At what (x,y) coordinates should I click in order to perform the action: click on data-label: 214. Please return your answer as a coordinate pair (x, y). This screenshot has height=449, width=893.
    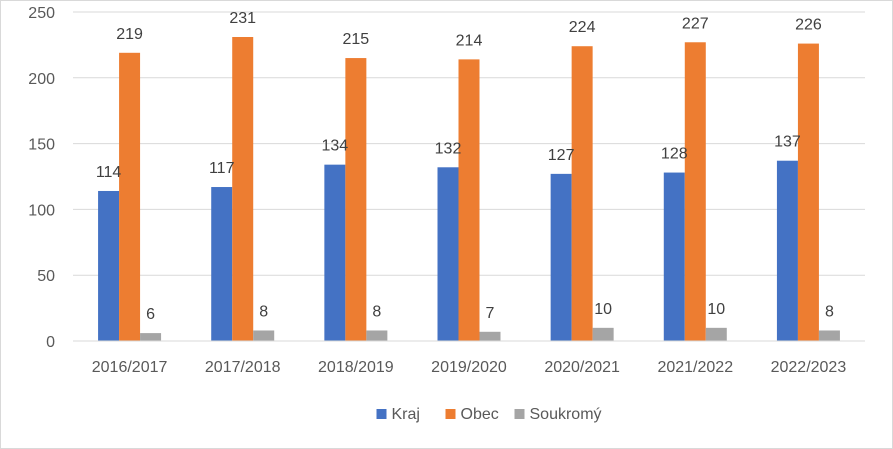
    Looking at the image, I should click on (469, 40).